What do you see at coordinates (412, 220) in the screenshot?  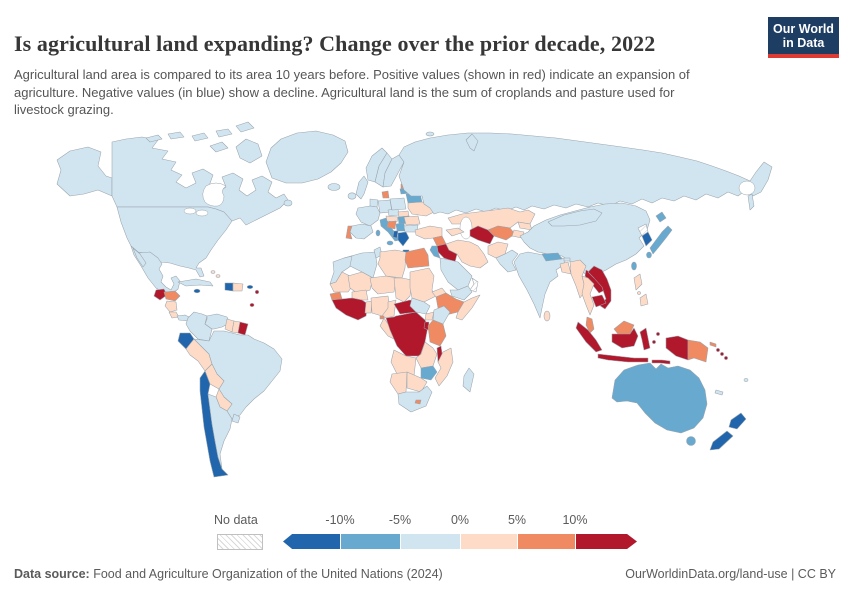 I see `country-romania` at bounding box center [412, 220].